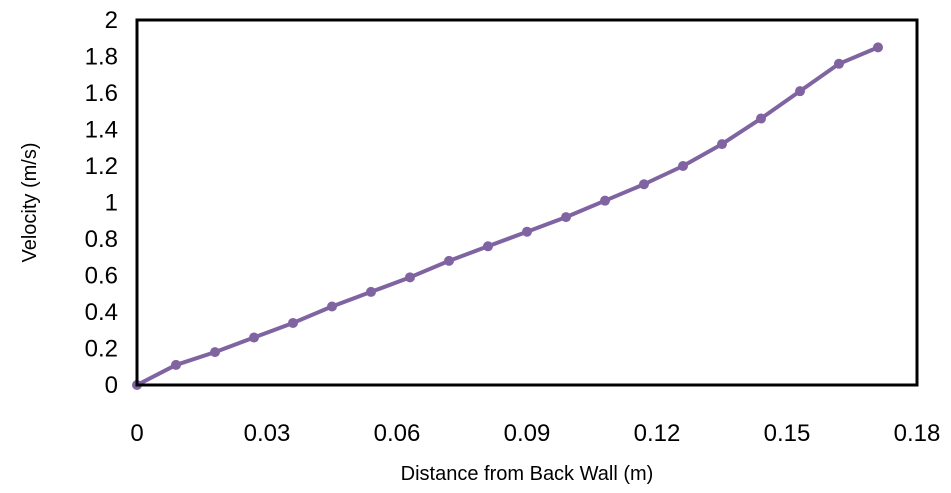 Image resolution: width=951 pixels, height=493 pixels. What do you see at coordinates (111, 385) in the screenshot?
I see `y-tick-label: 0` at bounding box center [111, 385].